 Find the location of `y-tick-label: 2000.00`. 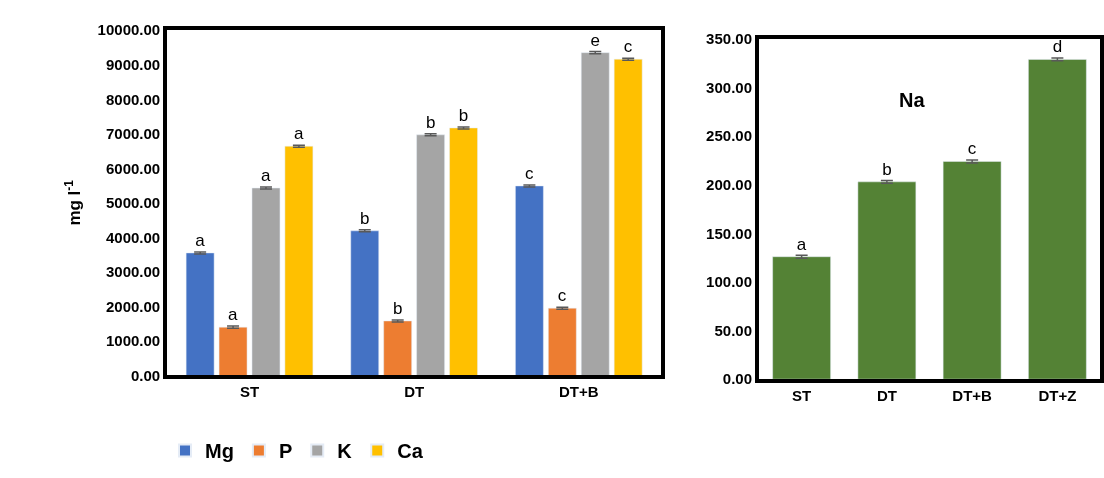

y-tick-label: 2000.00 is located at coordinates (133, 306).